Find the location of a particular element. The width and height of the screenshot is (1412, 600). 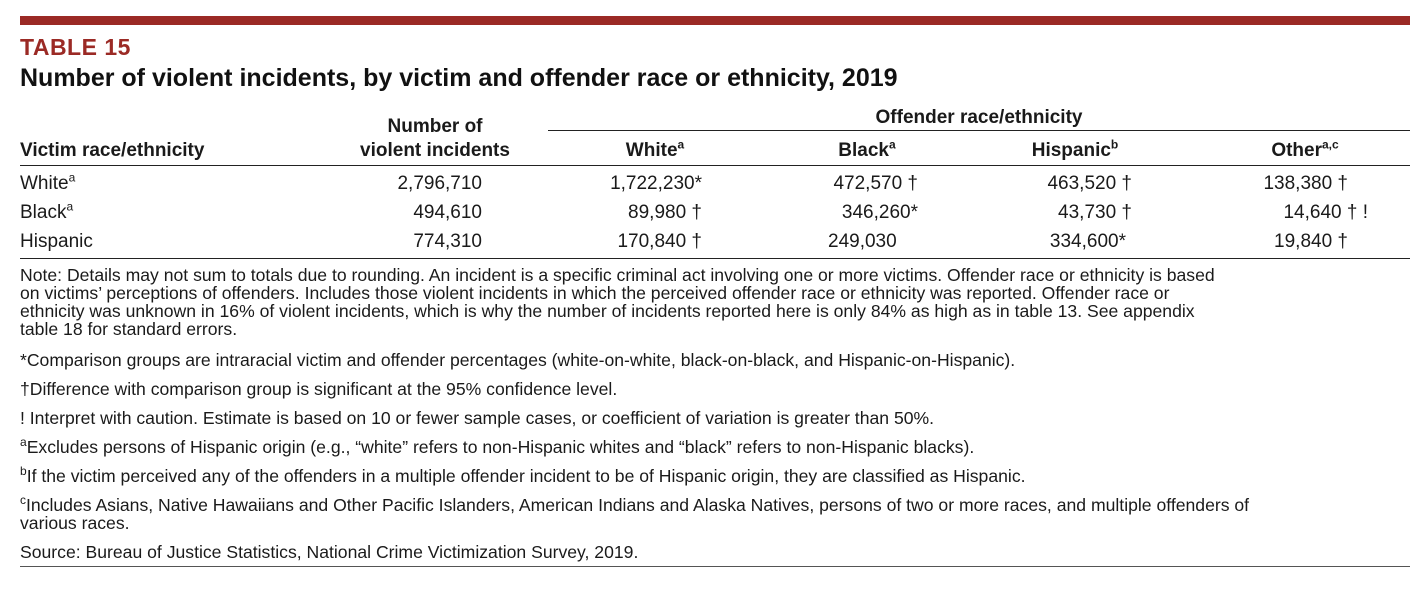

white-offender-cell: 89,980 † is located at coordinates (665, 212).